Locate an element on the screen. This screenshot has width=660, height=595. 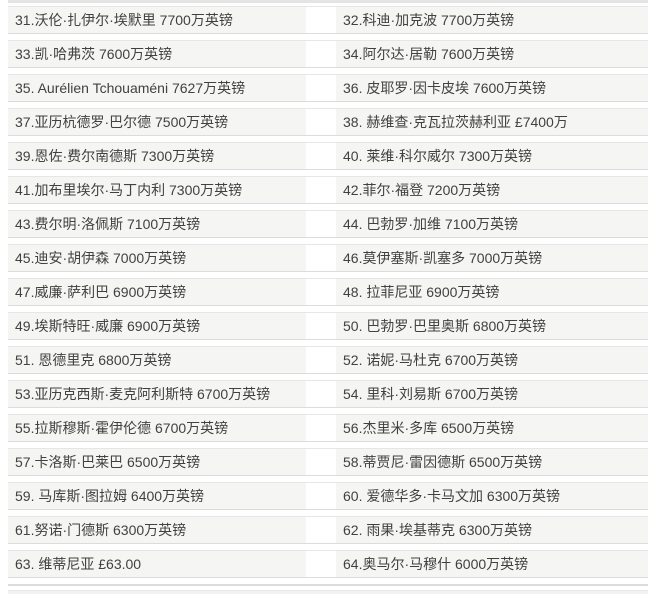
rank-row: 47.威廉·萨利巴 6900万英镑 48. 拉菲尼亚 6900万英镑 is located at coordinates (328, 292).